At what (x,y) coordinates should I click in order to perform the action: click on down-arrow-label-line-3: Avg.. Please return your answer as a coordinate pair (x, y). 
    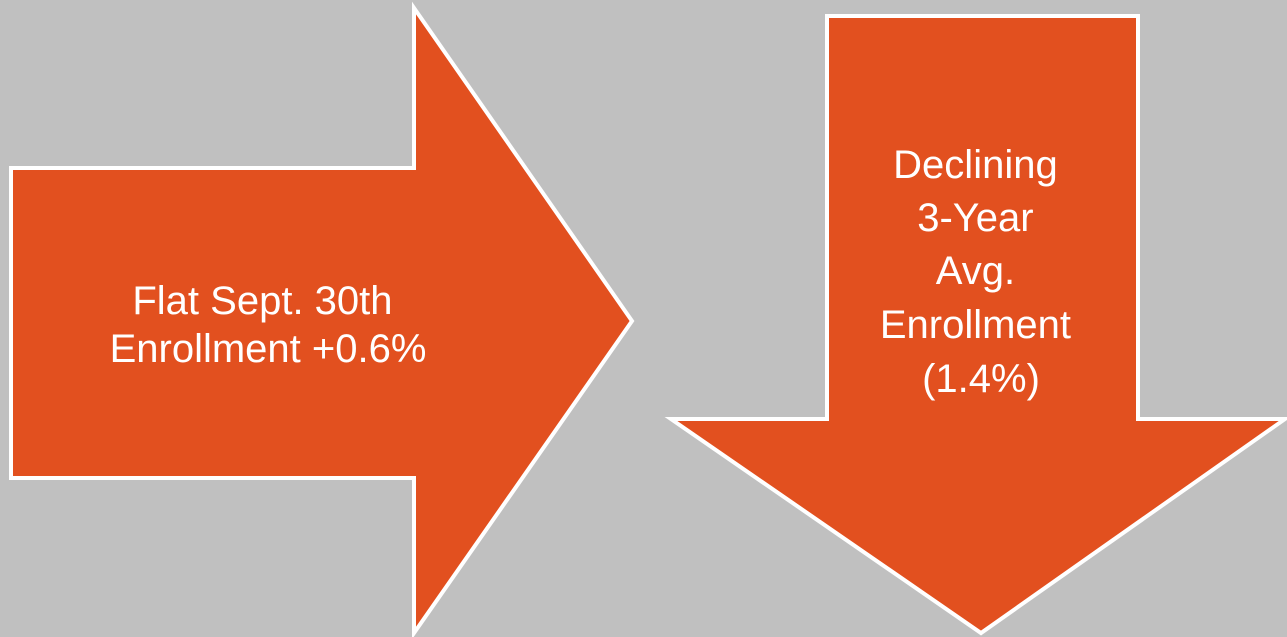
    Looking at the image, I should click on (975, 271).